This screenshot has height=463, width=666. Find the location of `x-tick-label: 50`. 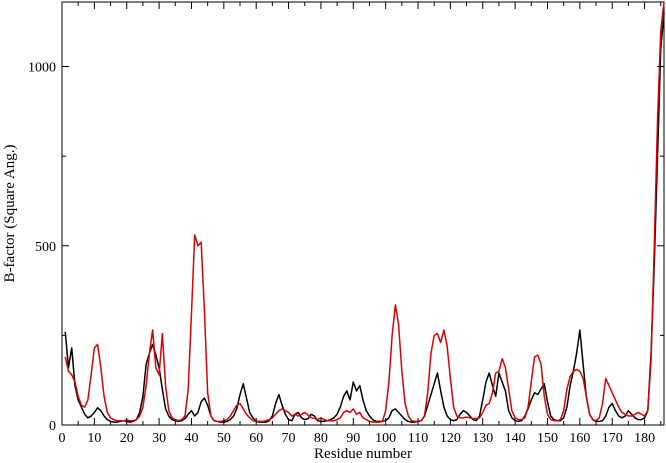

x-tick-label: 50 is located at coordinates (224, 438).